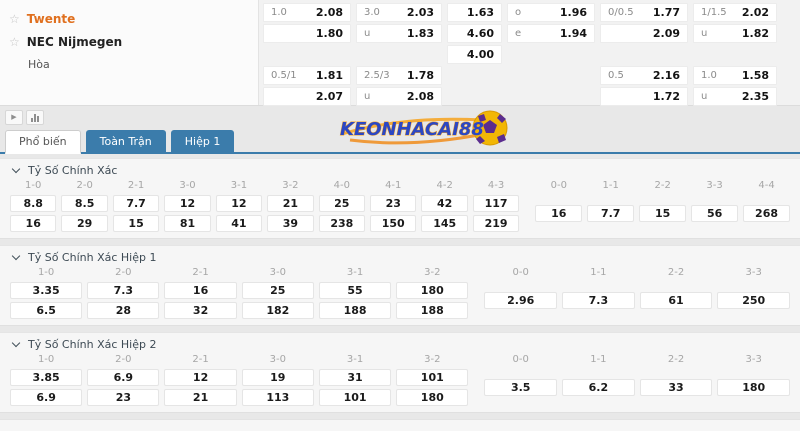  What do you see at coordinates (735, 12) in the screenshot?
I see `odds-cell: 1/1.5 2.02` at bounding box center [735, 12].